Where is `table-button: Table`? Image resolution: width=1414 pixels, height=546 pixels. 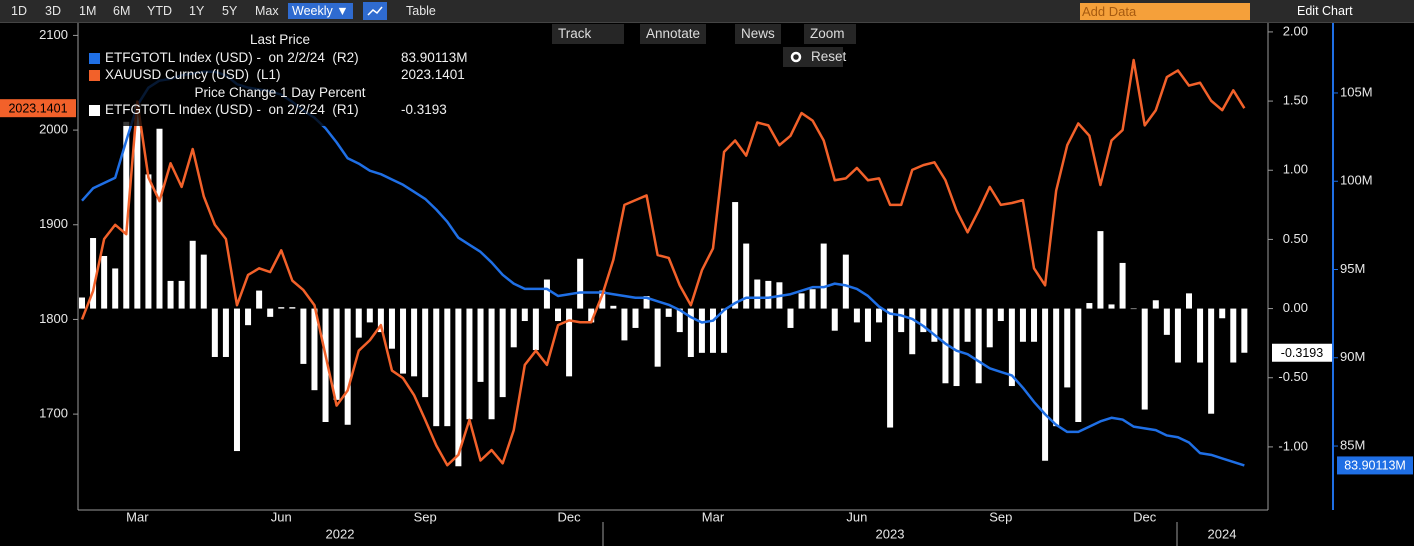 table-button: Table is located at coordinates (421, 11).